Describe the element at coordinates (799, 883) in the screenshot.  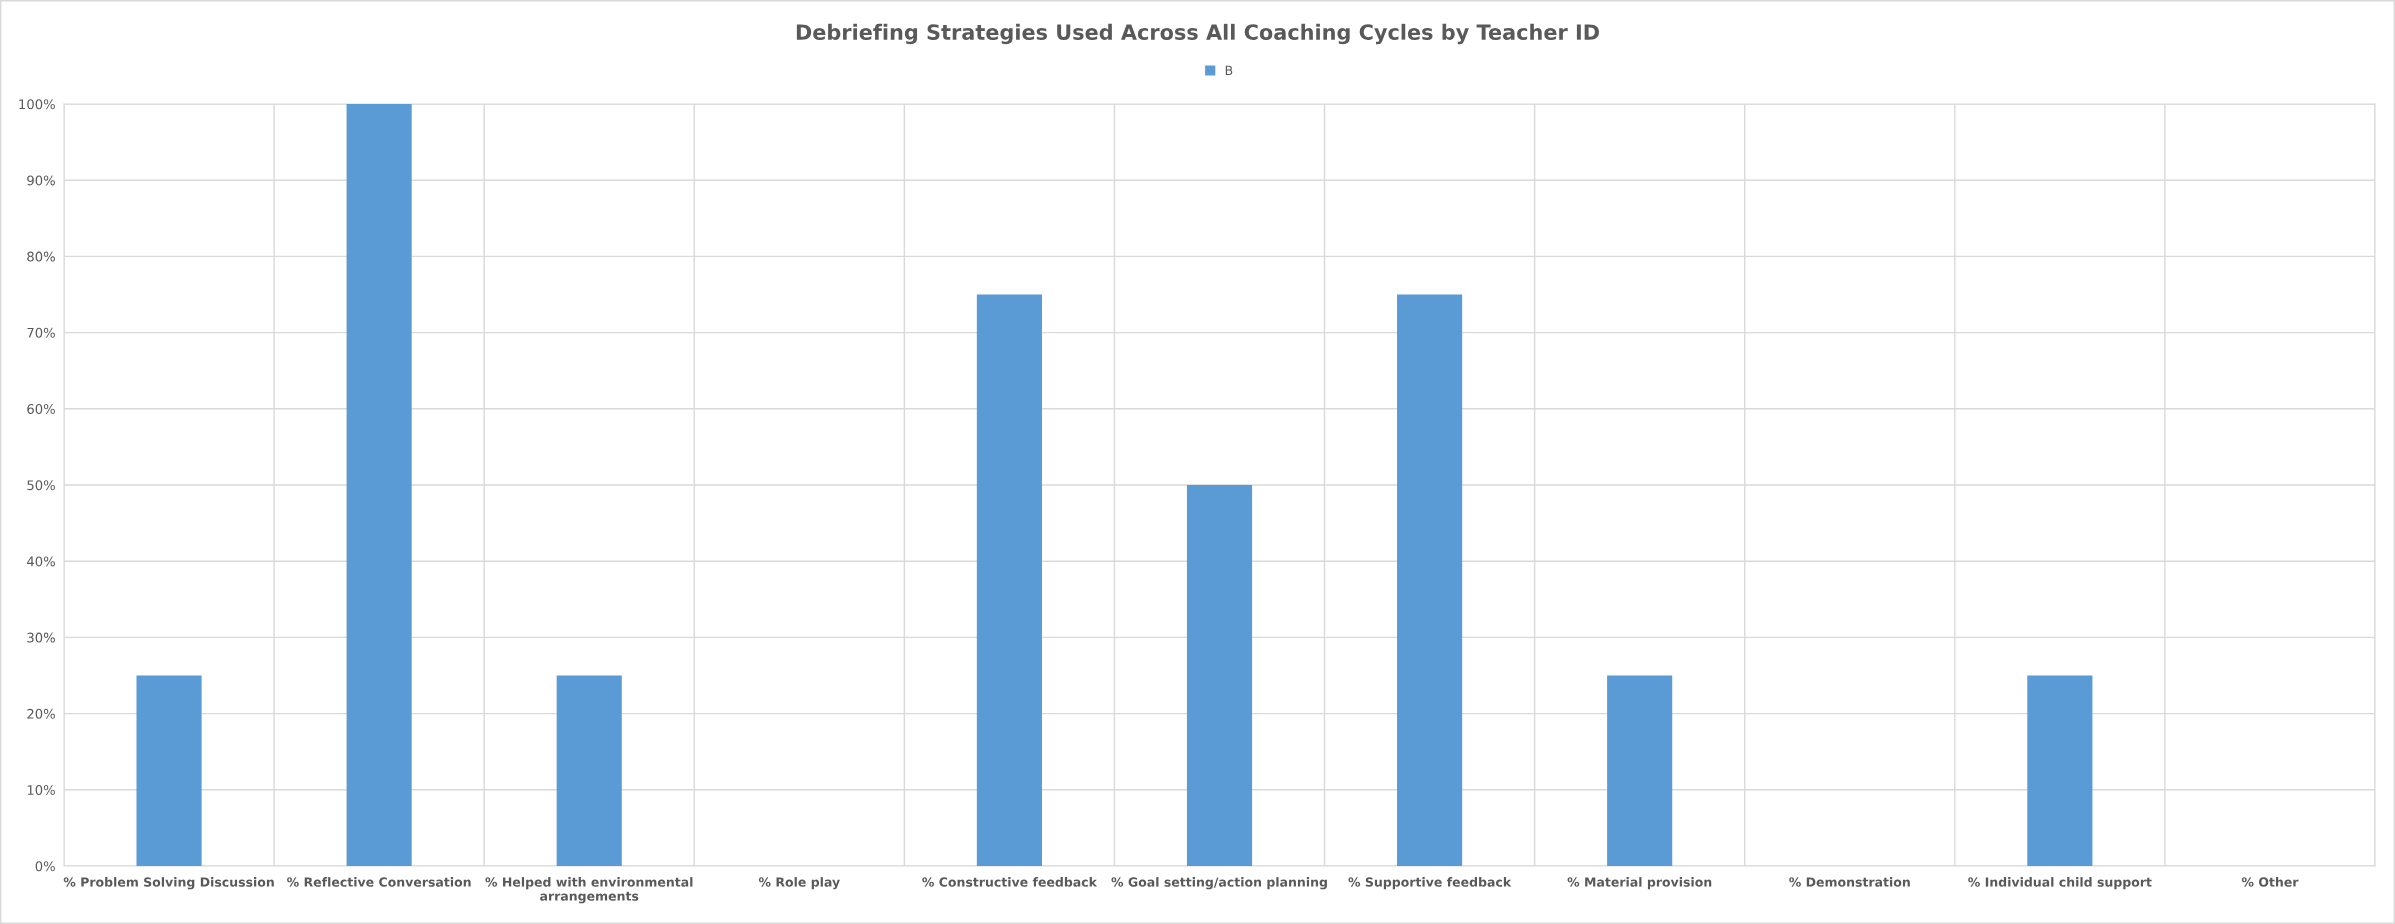
I see `x-tick-label: % Role play` at that location.